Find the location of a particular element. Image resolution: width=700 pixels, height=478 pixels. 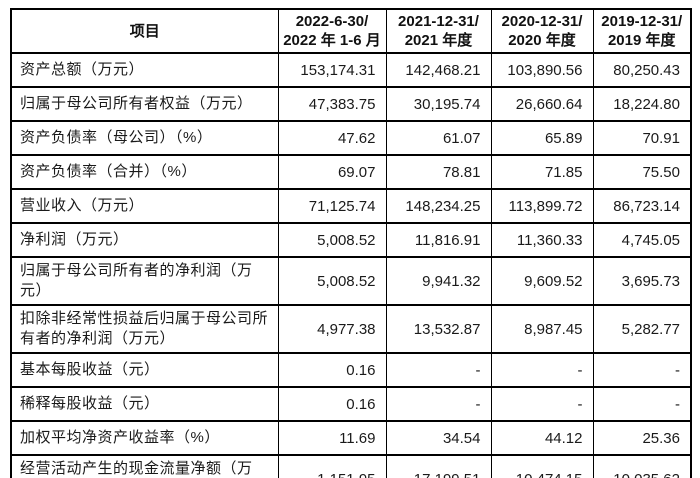

row-label: 基本每股收益（元） is located at coordinates (144, 370).